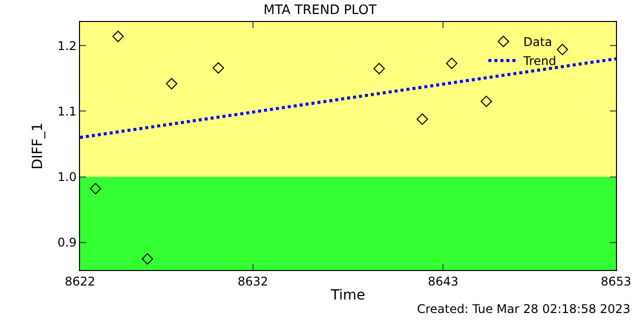 The image size is (640, 320). I want to click on y-tick-label: 1.2, so click(67, 45).